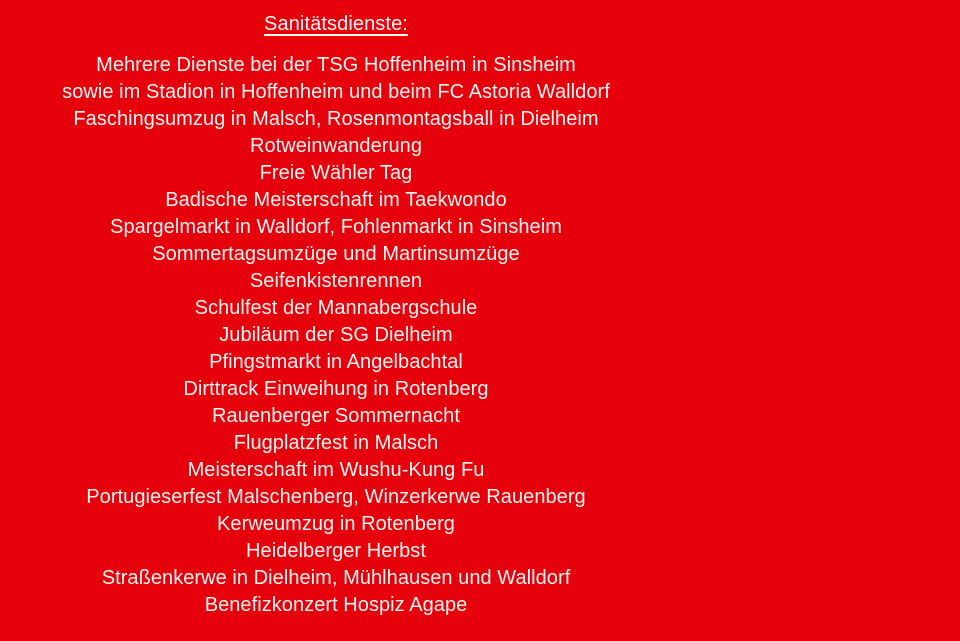 This screenshot has width=960, height=641. Describe the element at coordinates (336, 254) in the screenshot. I see `list-item: Sommertagsumzüge und Martinsumzüge` at that location.